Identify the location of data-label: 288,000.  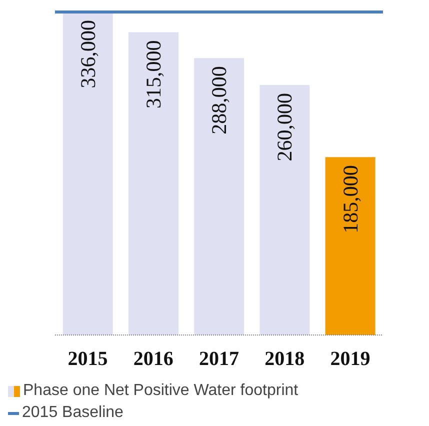
(219, 100).